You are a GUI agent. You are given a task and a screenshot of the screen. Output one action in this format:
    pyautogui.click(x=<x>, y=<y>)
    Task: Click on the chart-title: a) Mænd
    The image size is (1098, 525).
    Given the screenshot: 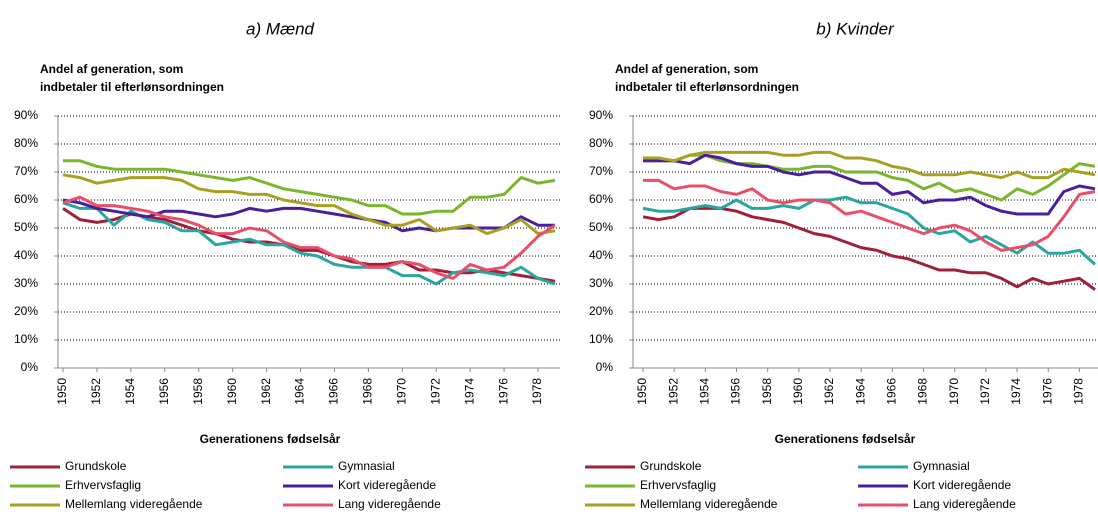 What is the action you would take?
    pyautogui.click(x=280, y=28)
    